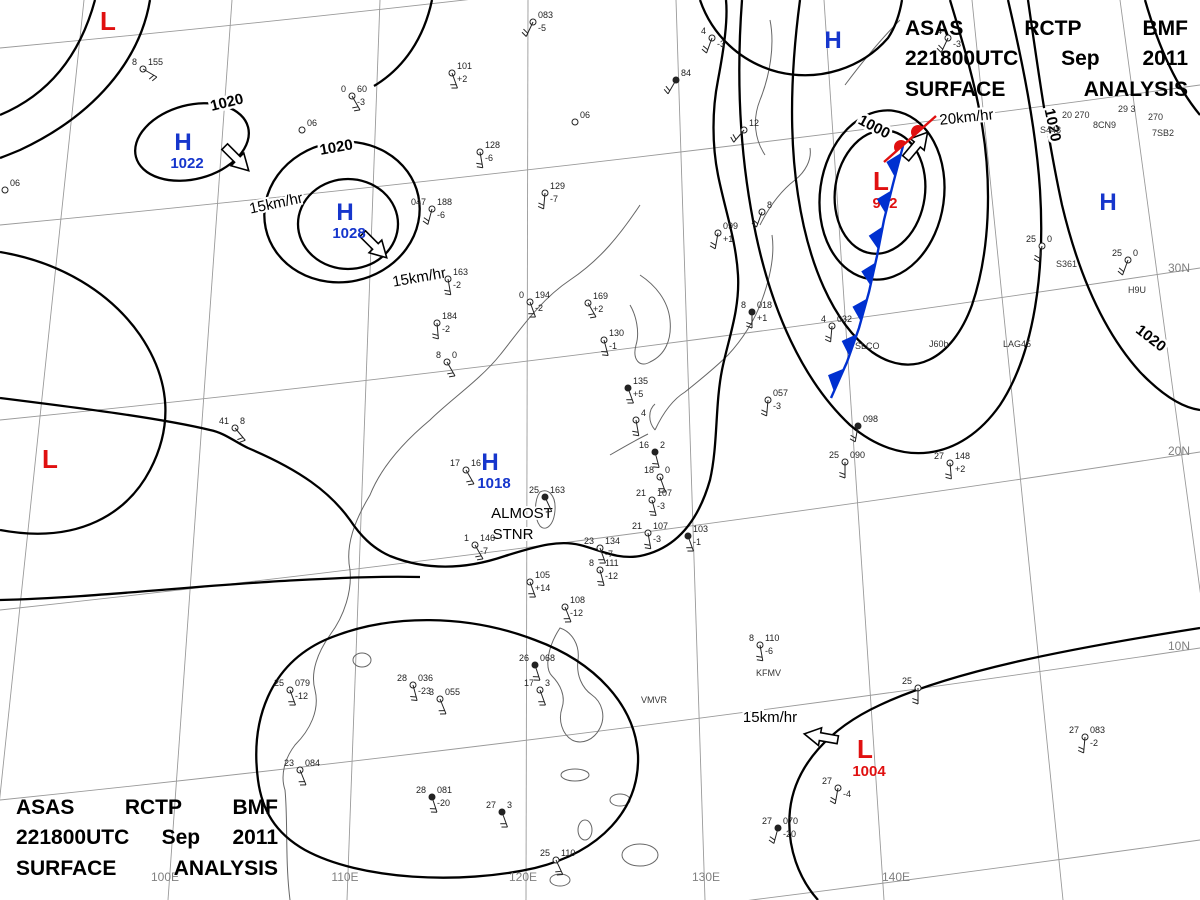  What do you see at coordinates (537, 23) in the screenshot?
I see `station-plot: 083-5` at bounding box center [537, 23].